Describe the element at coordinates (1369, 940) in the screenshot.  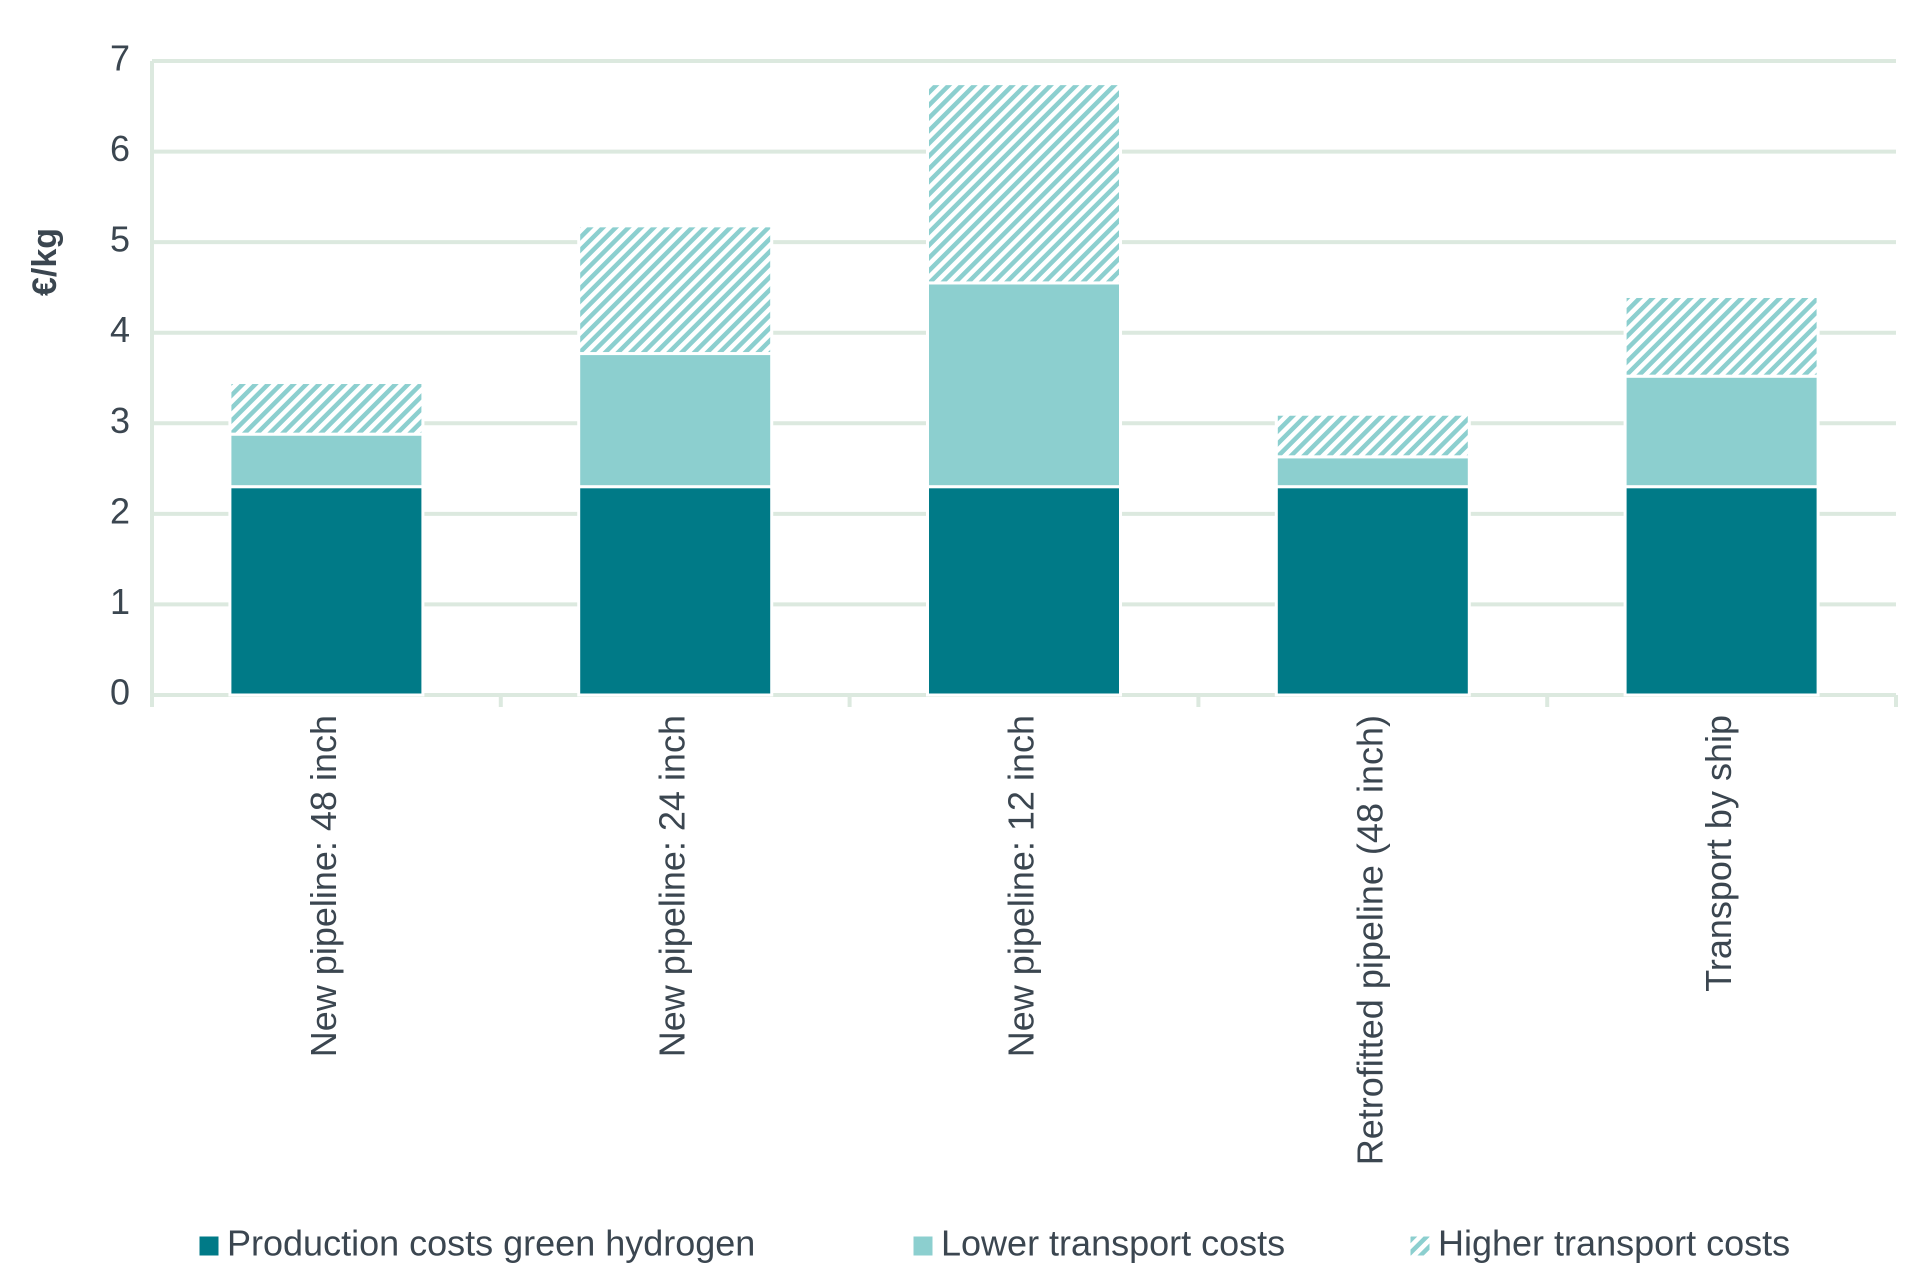
I see `x-tick-label: Retrofitted pipeline (48 inch)` at that location.